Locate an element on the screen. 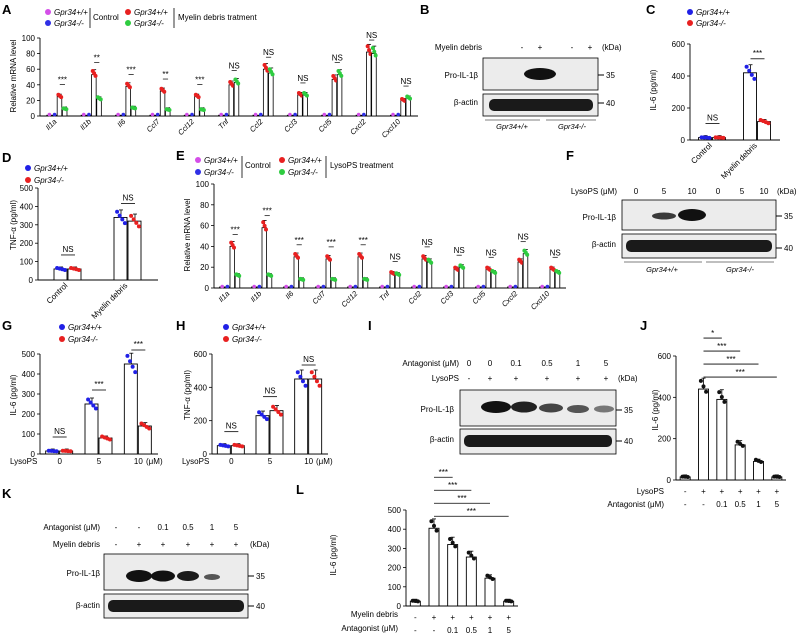  blot-k-antagonist-label: Antagonist (μM) is located at coordinates (71, 527).